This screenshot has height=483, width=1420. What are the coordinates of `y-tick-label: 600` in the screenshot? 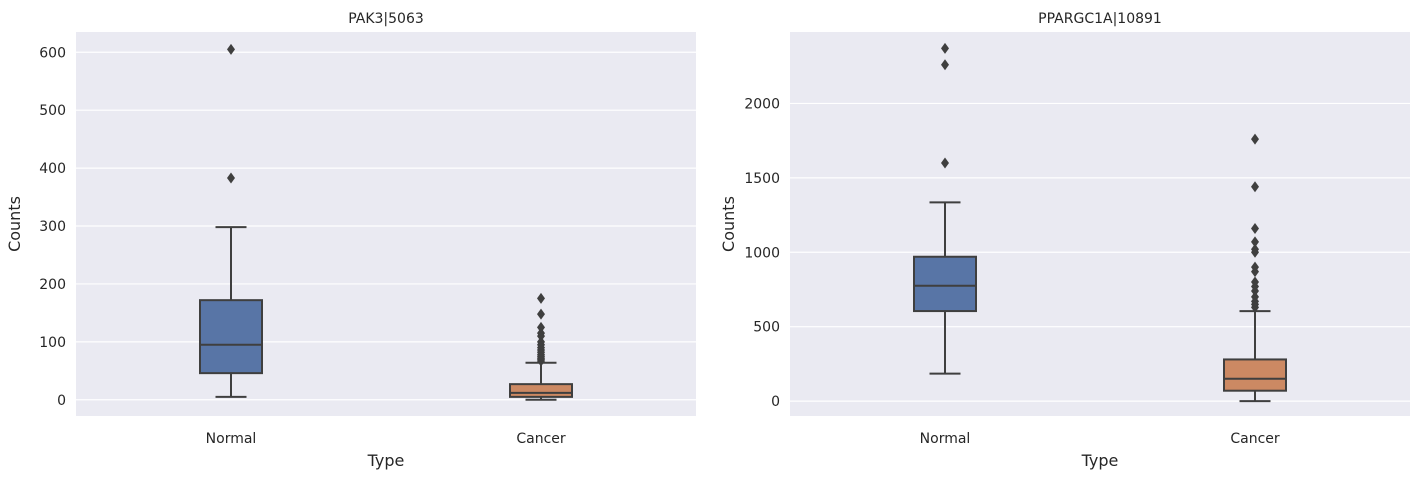 It's located at (52, 53).